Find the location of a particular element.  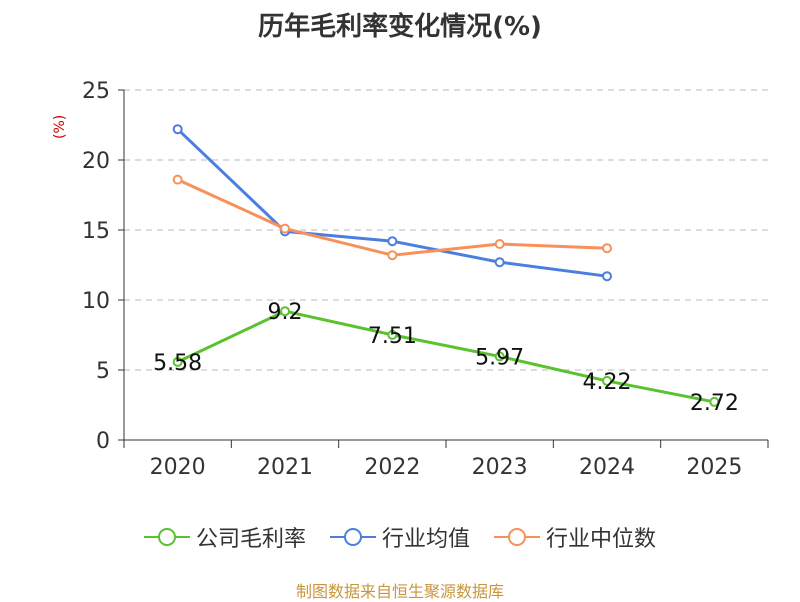

x-tick-label: 2025 is located at coordinates (714, 467).